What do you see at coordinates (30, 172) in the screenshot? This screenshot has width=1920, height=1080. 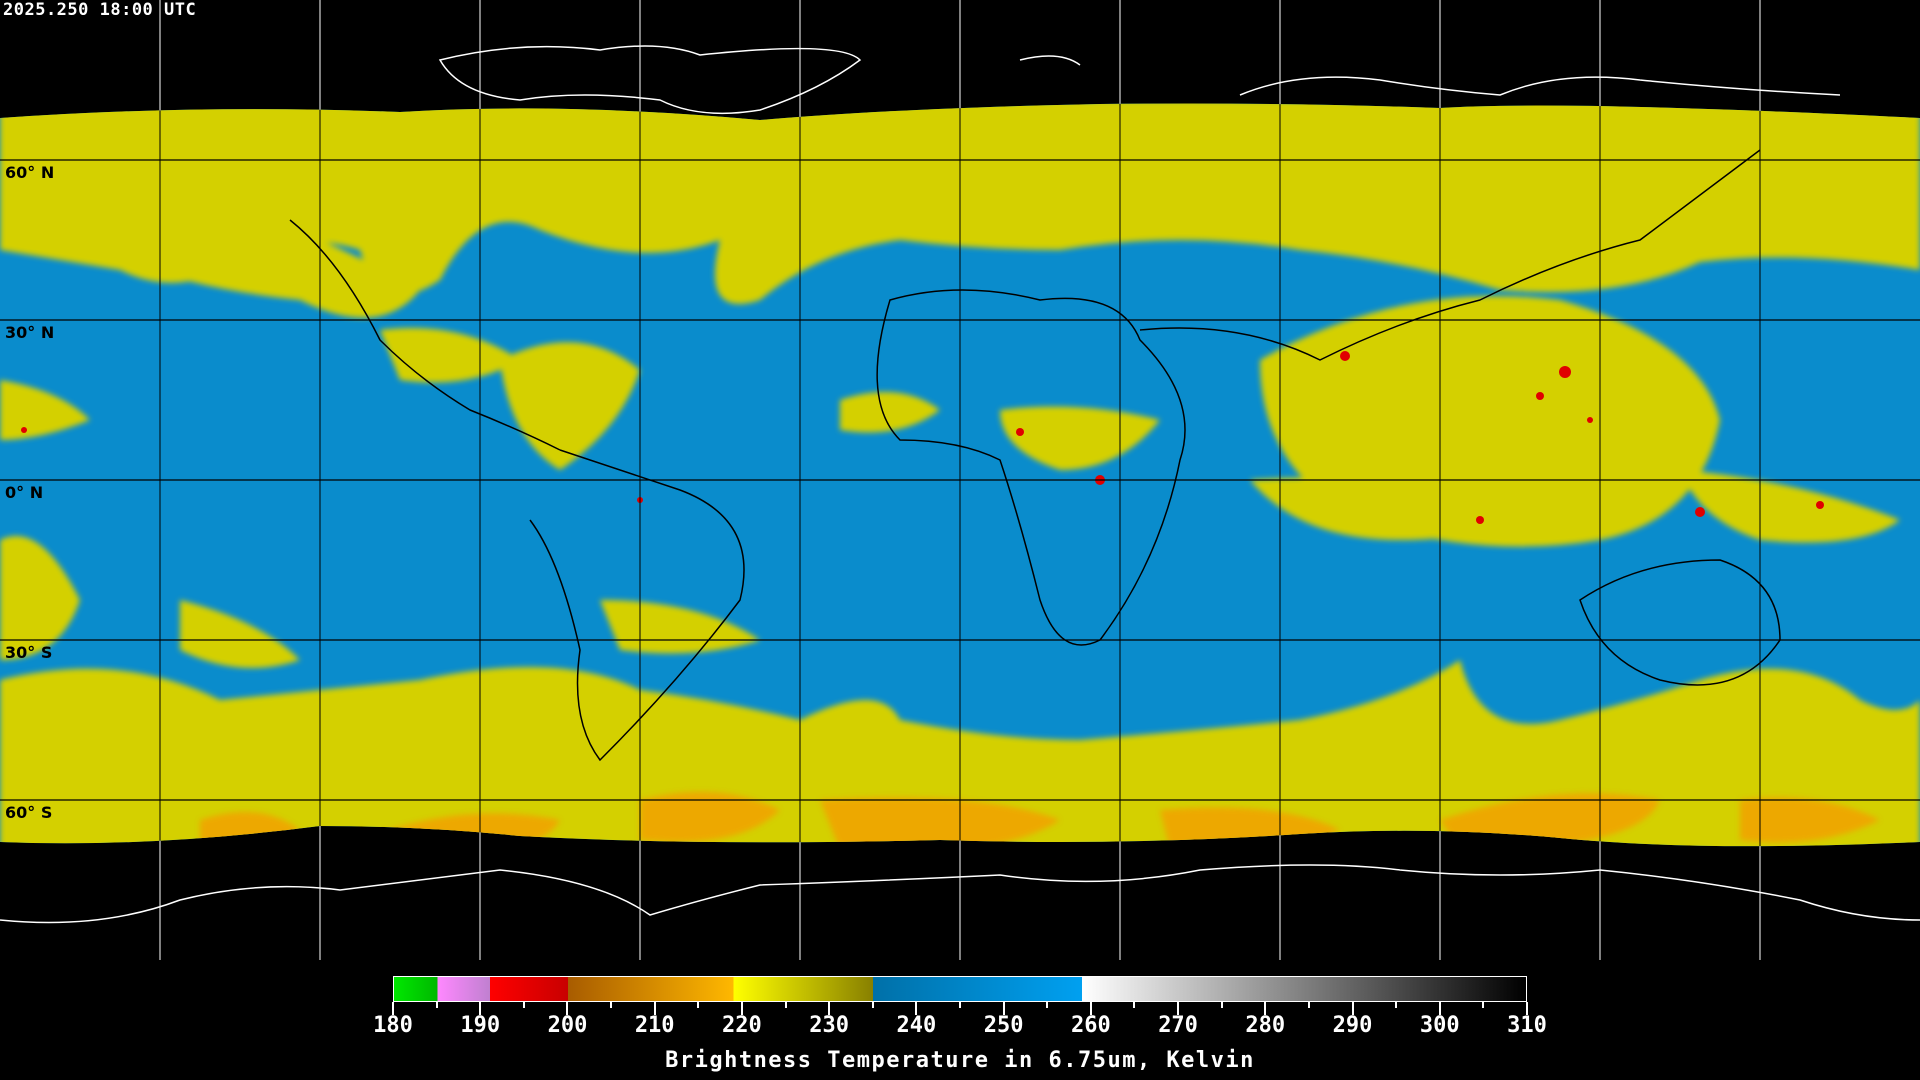 I see `lat-label-60n: 60° N` at bounding box center [30, 172].